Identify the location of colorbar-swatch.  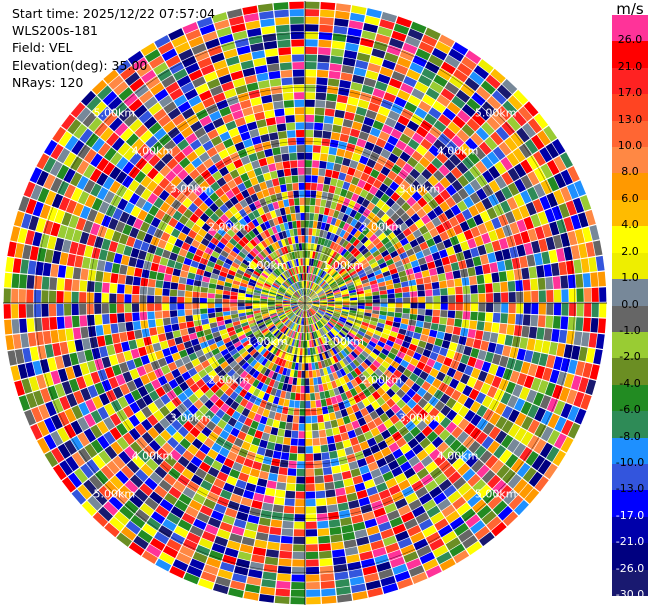
(630, 557).